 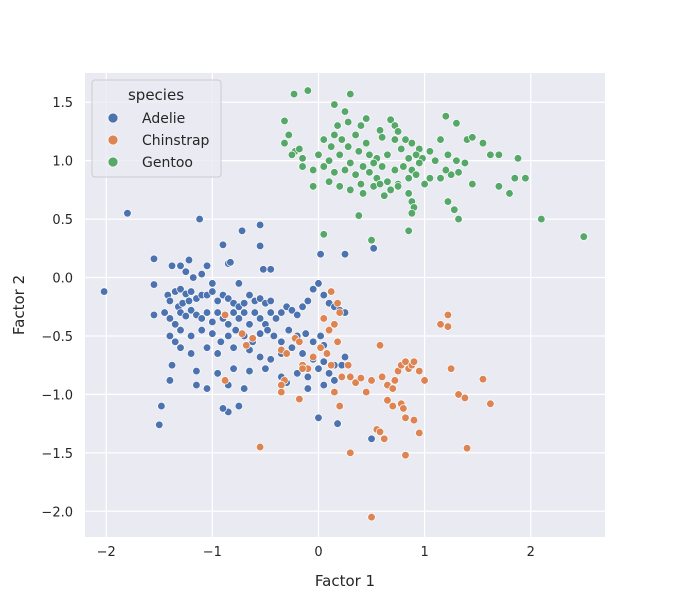 What do you see at coordinates (176, 141) in the screenshot?
I see `legend-label: Chinstrap` at bounding box center [176, 141].